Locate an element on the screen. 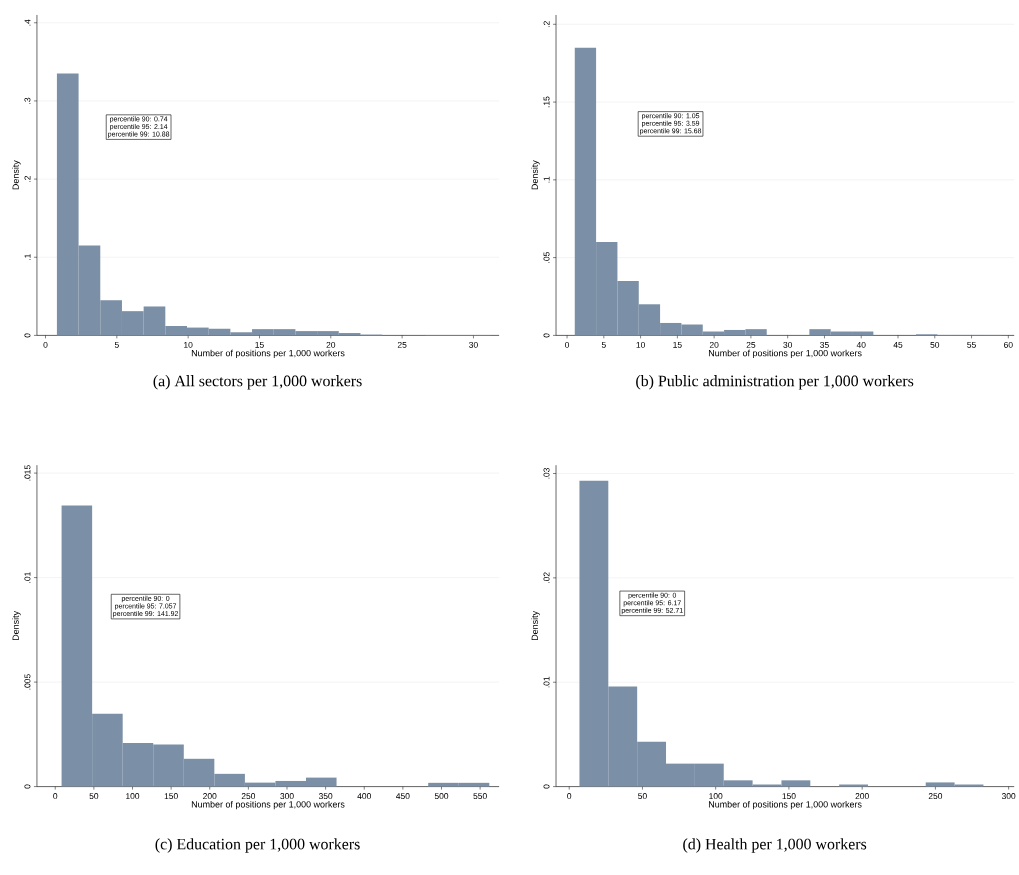 The height and width of the screenshot is (875, 1019). x-tick-label: 550 is located at coordinates (480, 795).